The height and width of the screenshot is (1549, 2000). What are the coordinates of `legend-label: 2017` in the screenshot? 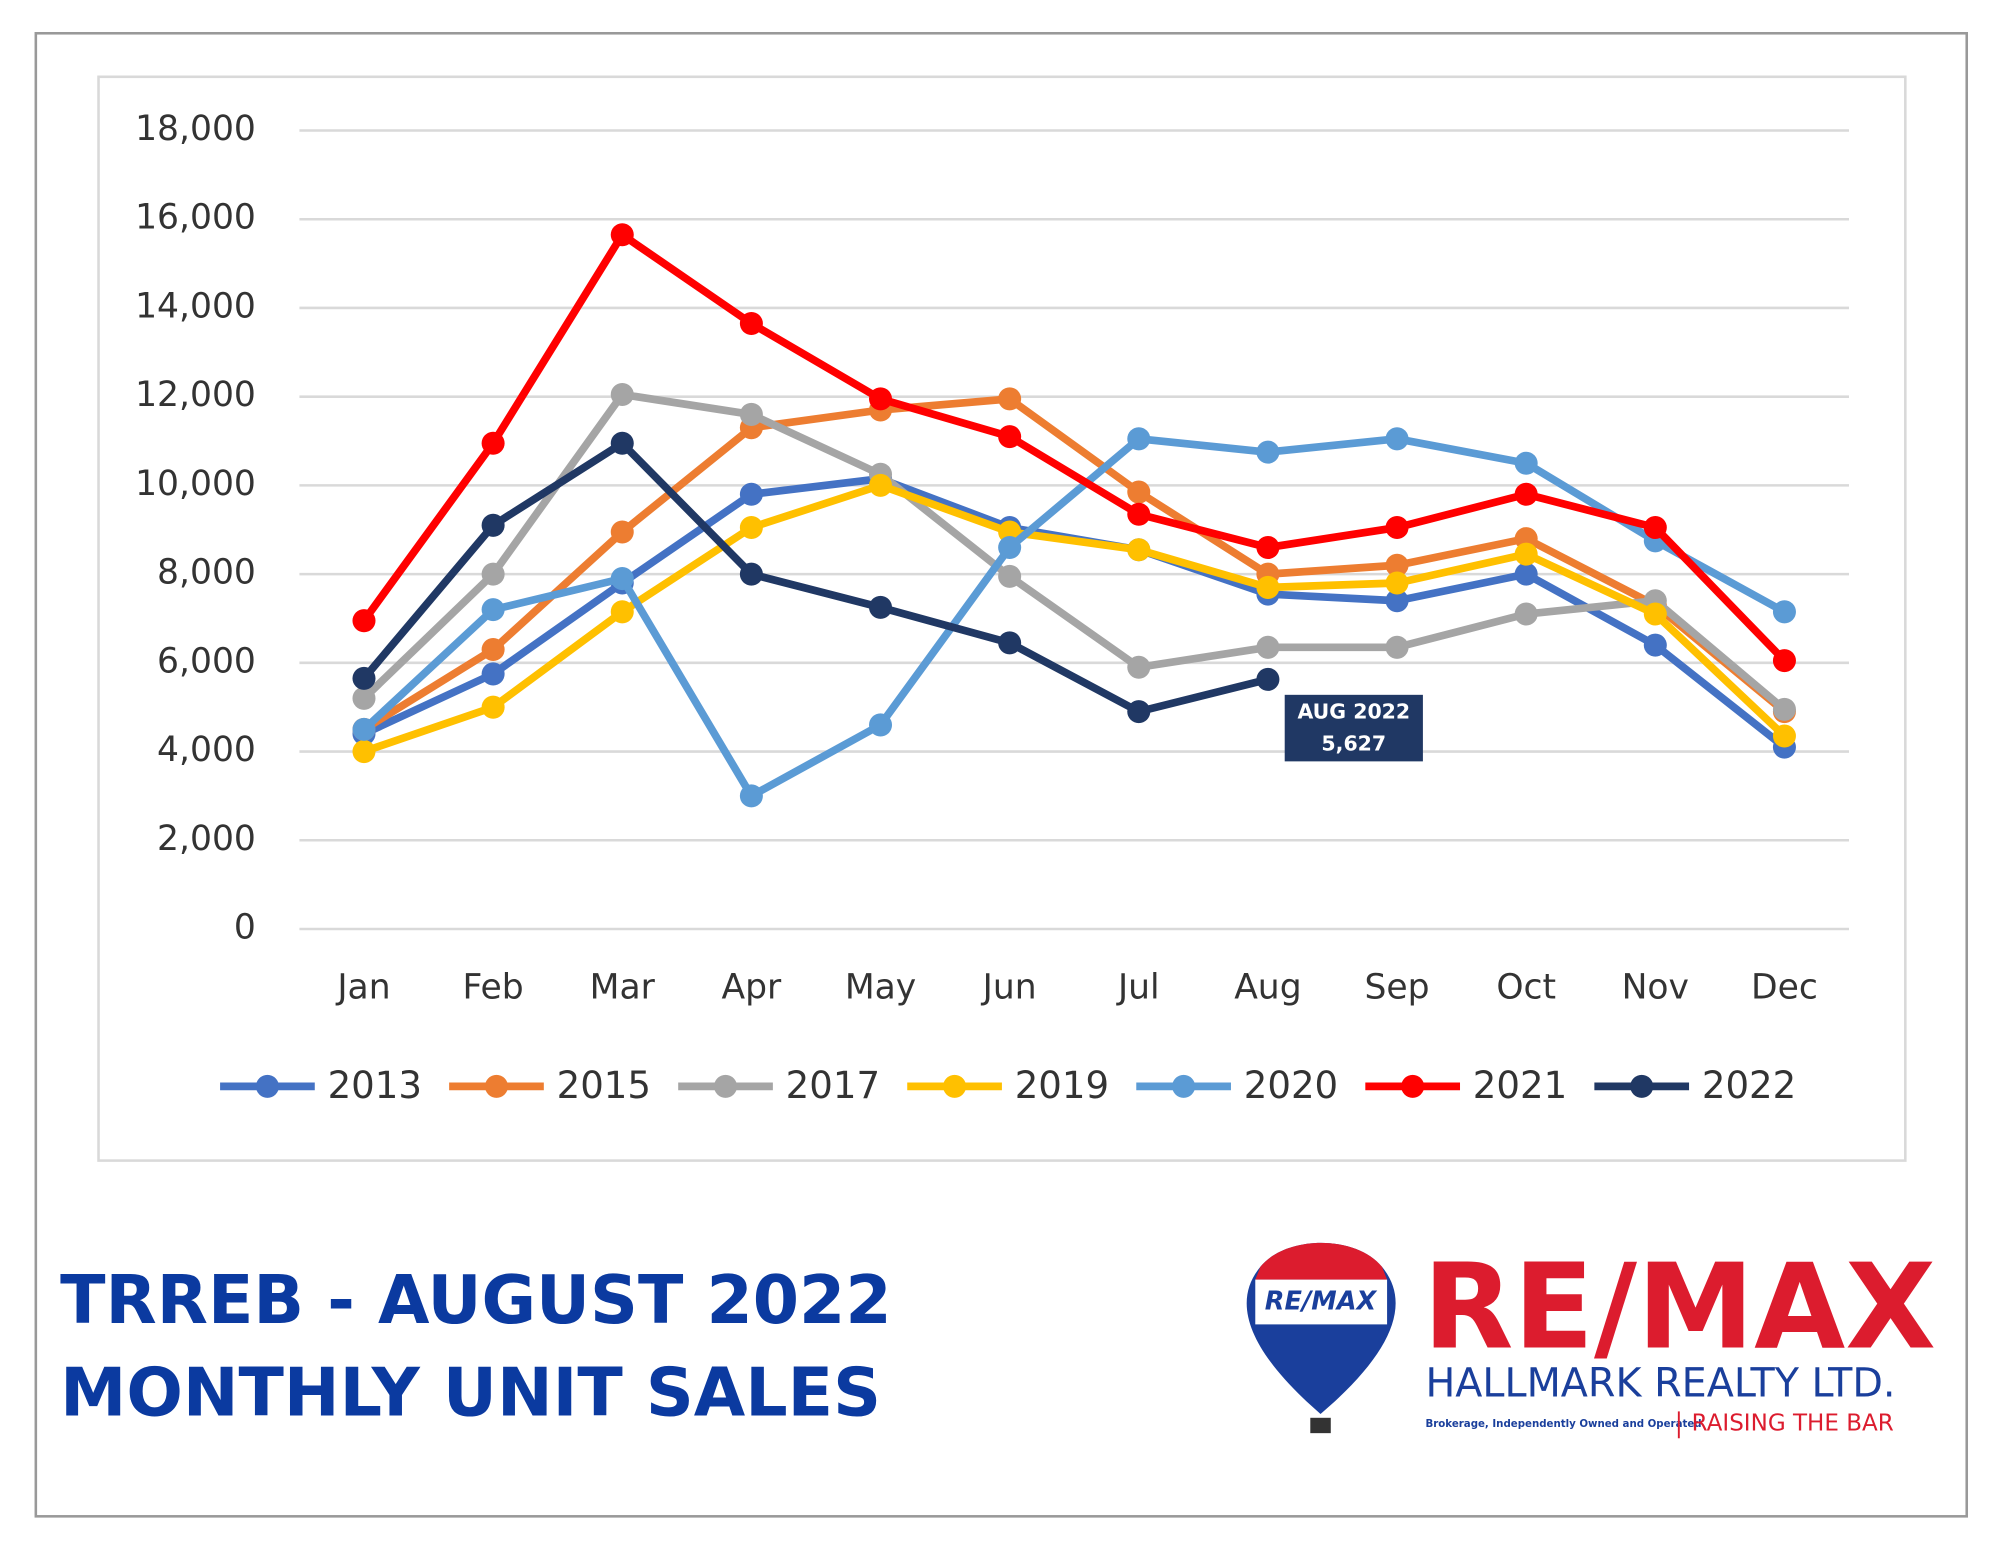 It's located at (833, 1085).